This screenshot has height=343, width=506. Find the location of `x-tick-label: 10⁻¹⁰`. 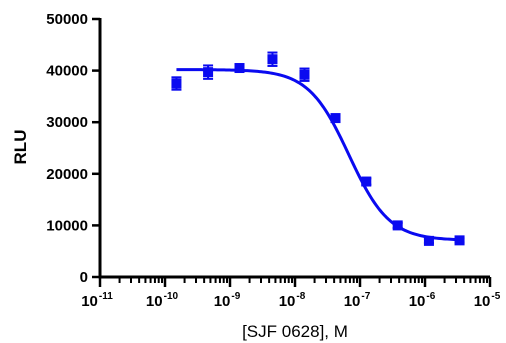

x-tick-label: 10⁻¹⁰ is located at coordinates (162, 300).